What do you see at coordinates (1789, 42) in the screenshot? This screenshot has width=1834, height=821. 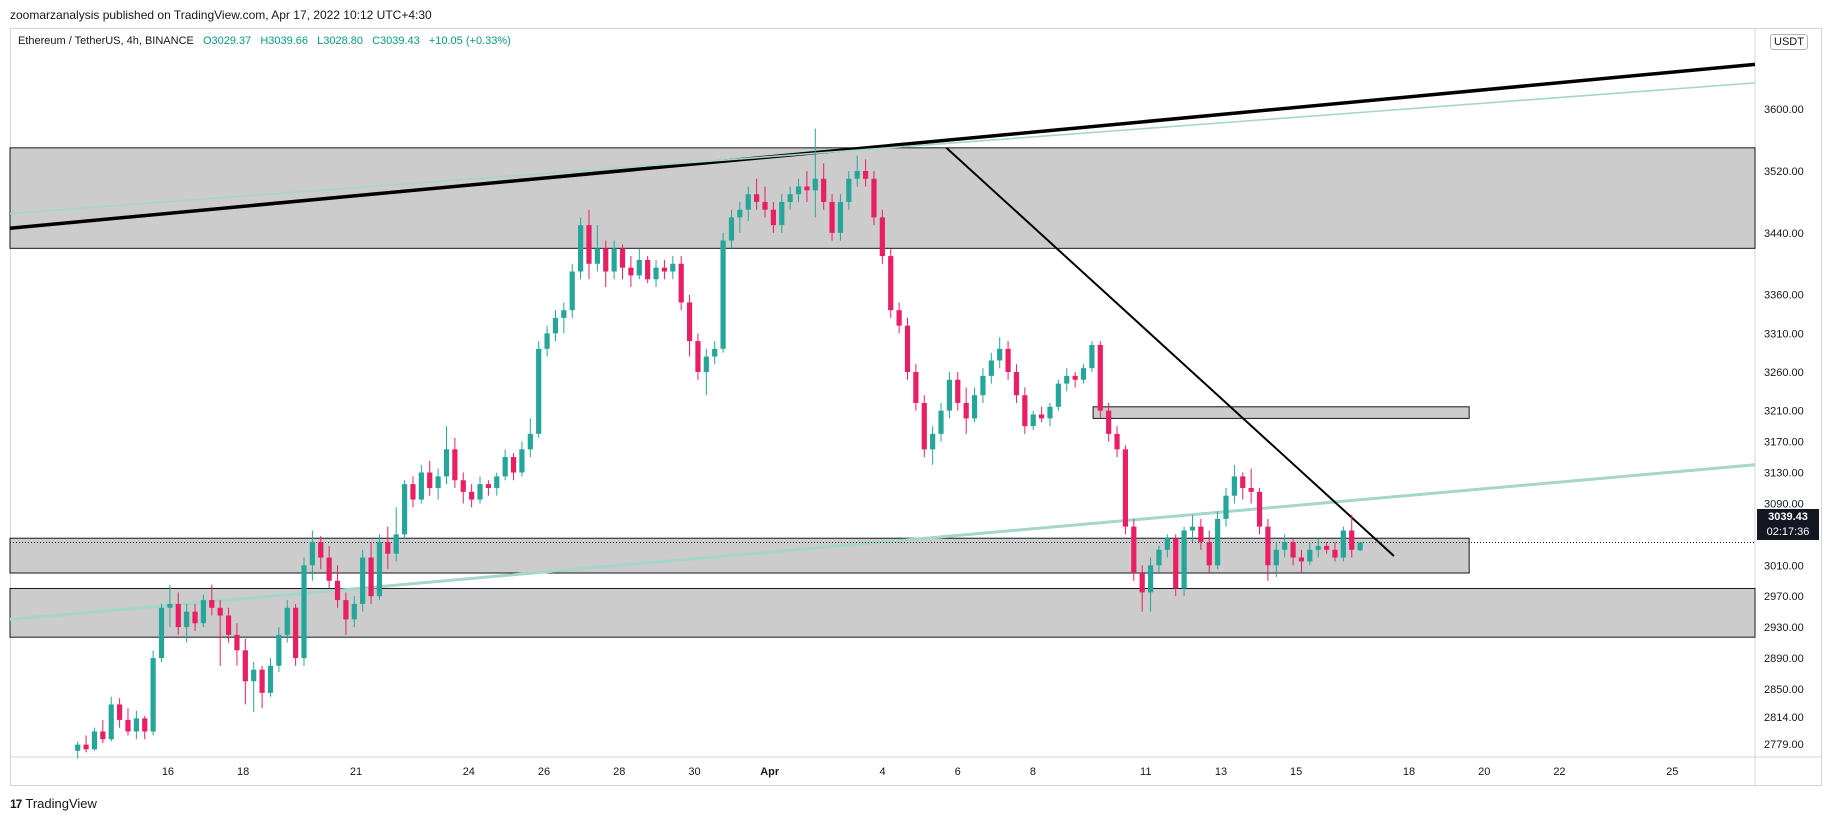 I see `currency-button: USDT` at bounding box center [1789, 42].